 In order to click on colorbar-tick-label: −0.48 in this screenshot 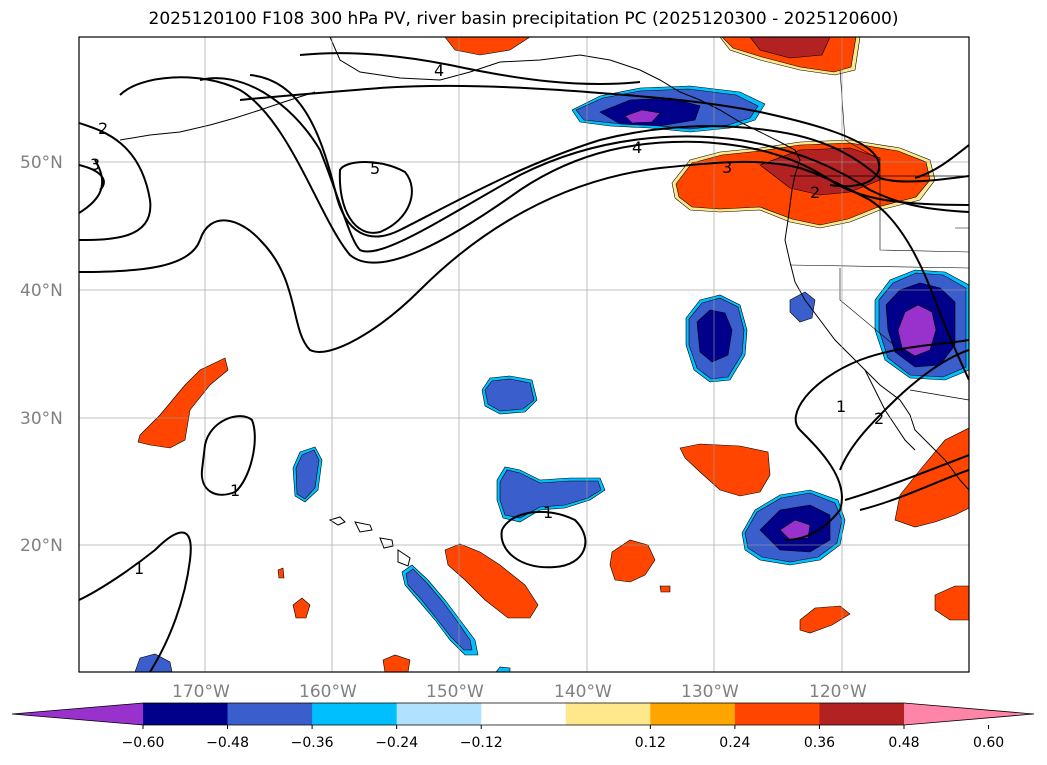, I will do `click(227, 743)`.